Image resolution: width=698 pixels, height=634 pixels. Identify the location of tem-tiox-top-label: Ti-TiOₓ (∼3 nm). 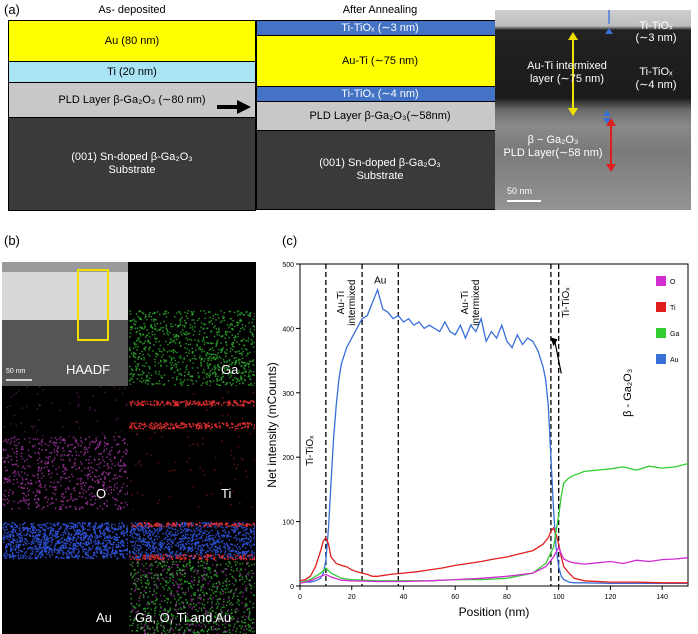
(656, 32).